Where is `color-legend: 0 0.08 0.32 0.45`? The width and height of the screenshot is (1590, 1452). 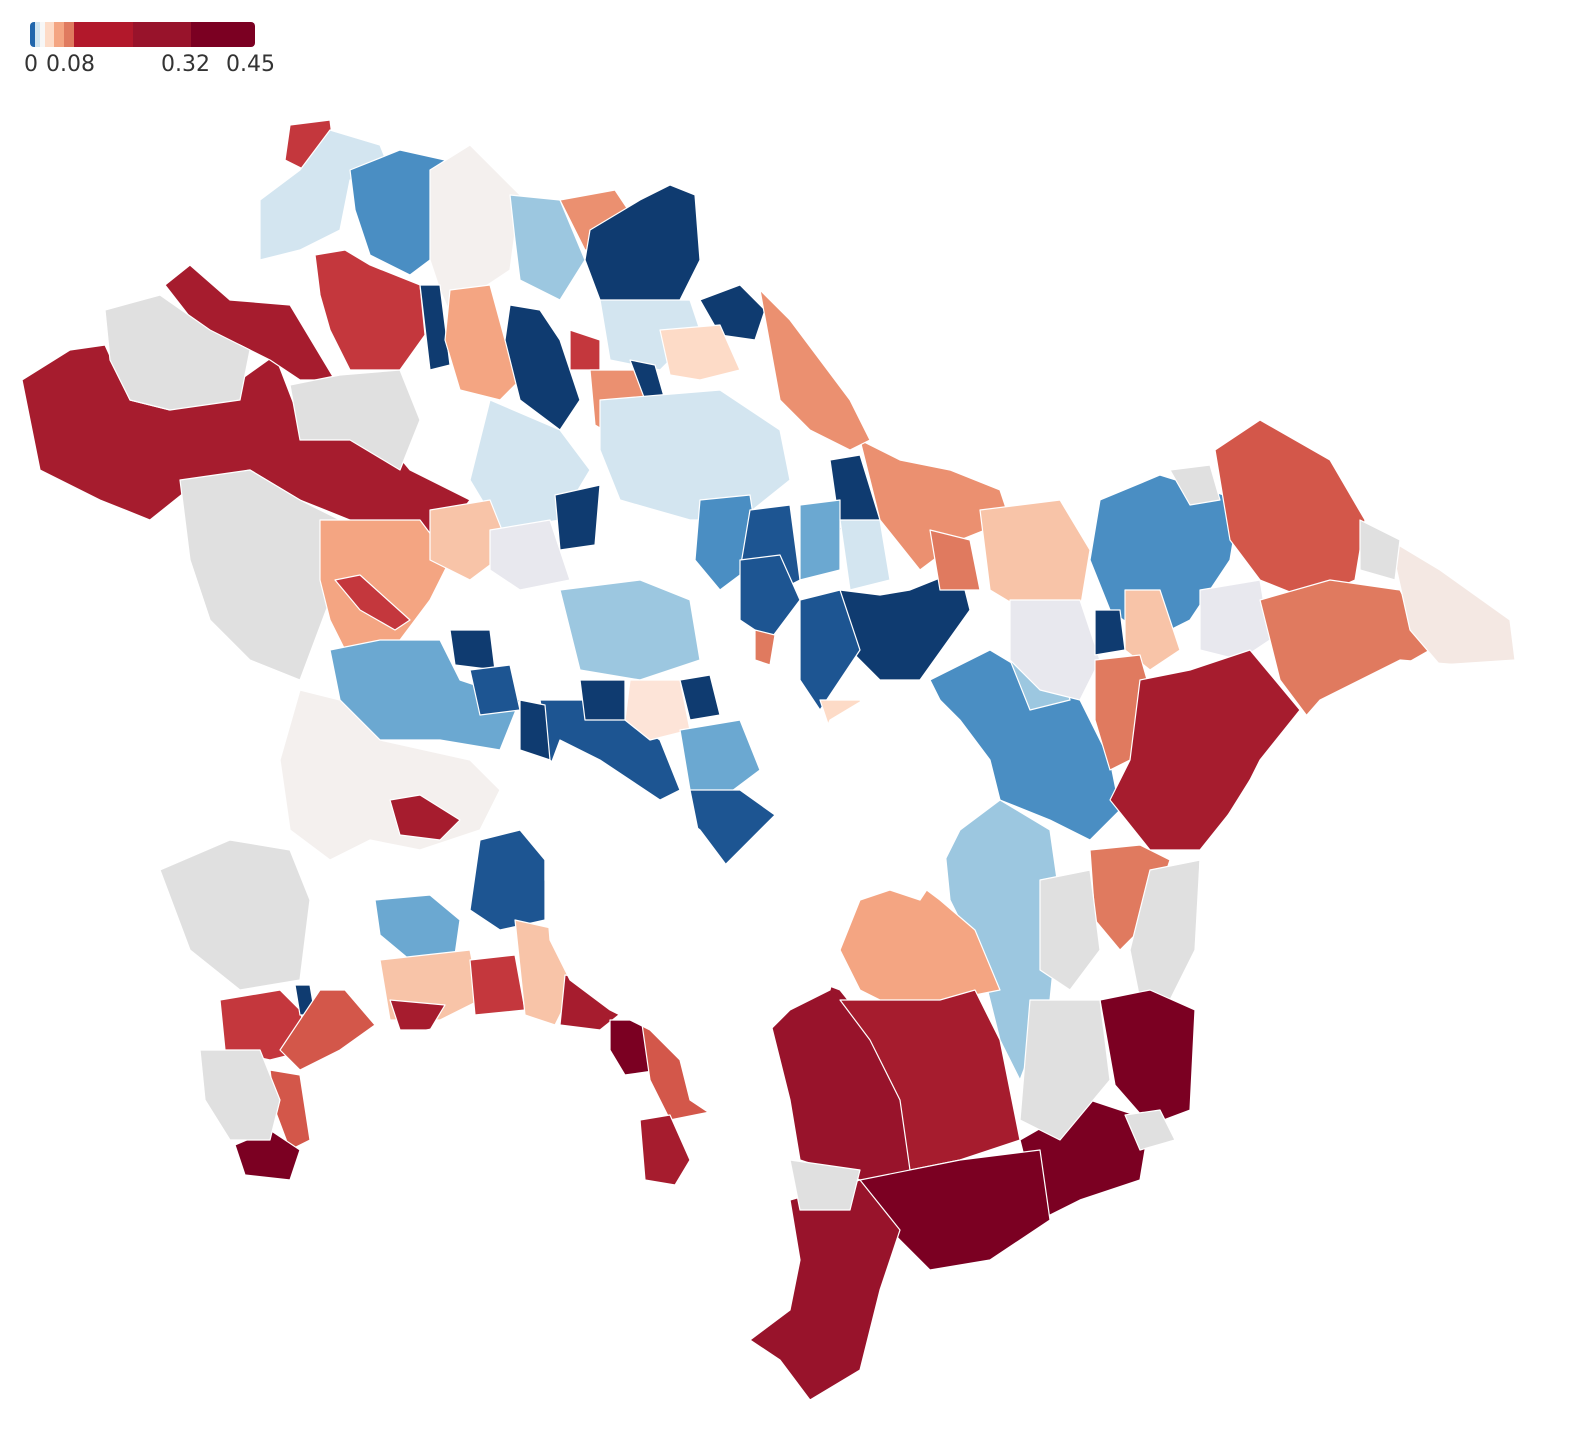
color-legend: 0 0.08 0.32 0.45 is located at coordinates (149, 52).